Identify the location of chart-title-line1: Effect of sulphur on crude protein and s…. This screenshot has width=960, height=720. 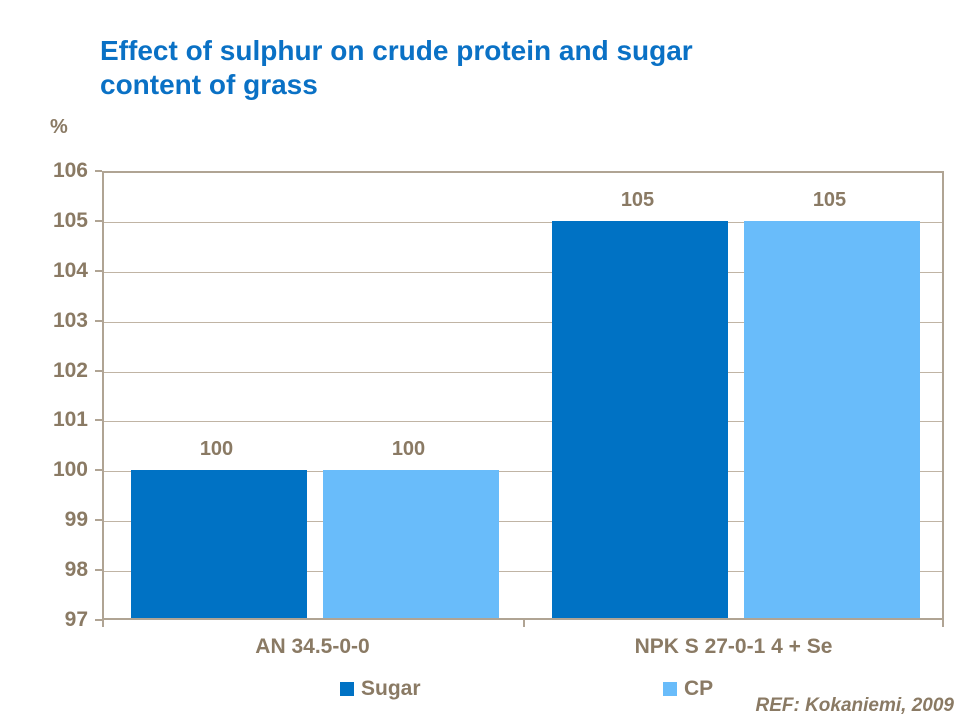
(396, 50).